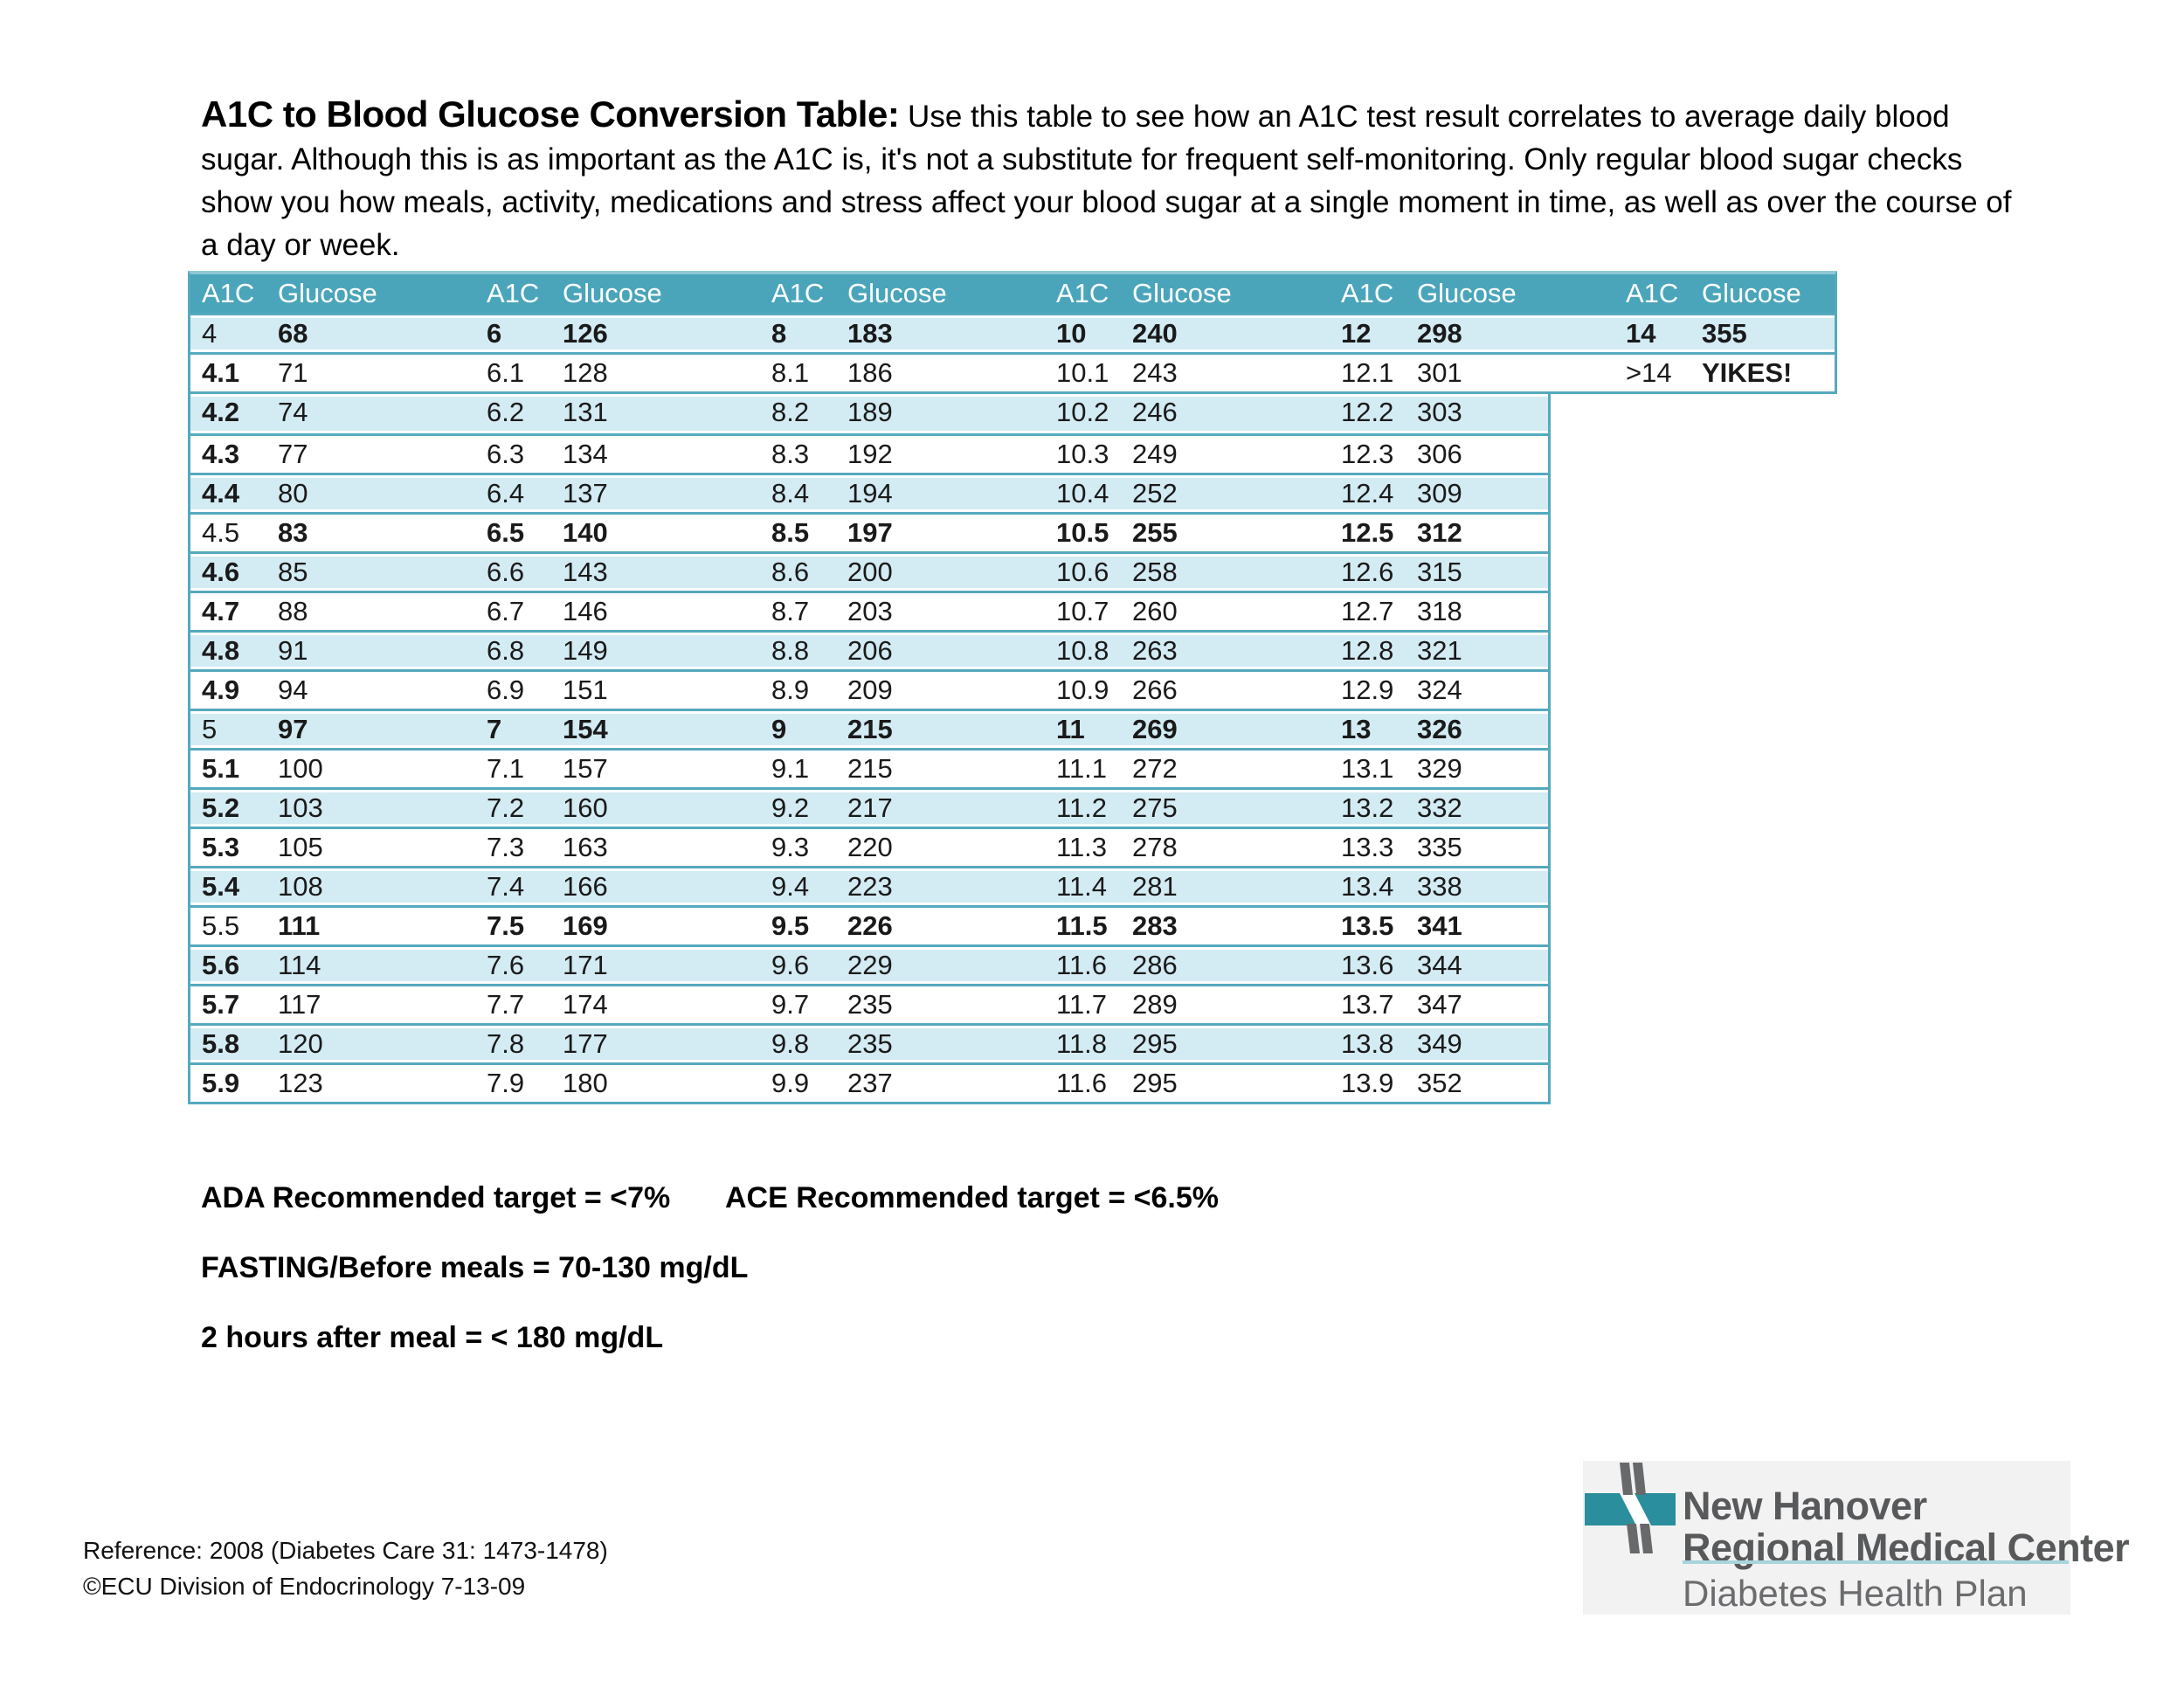  Describe the element at coordinates (870, 729) in the screenshot. I see `glucose-value: 215` at that location.